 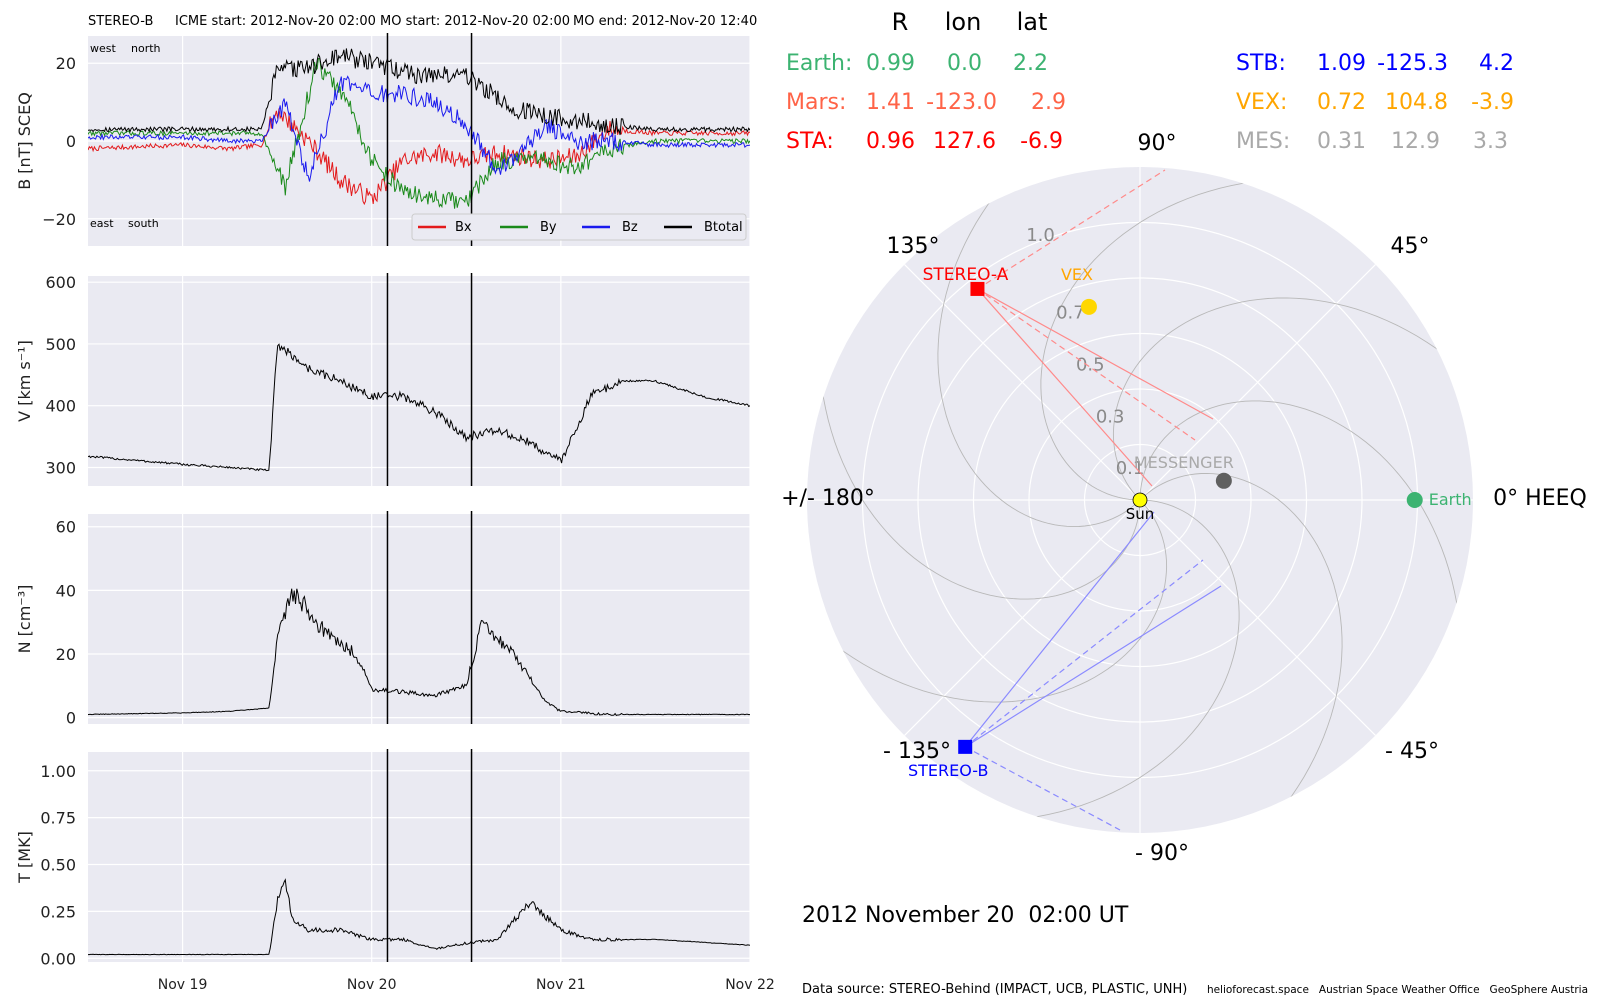 What do you see at coordinates (1415, 141) in the screenshot?
I see `row-mes-lon: 12.9` at bounding box center [1415, 141].